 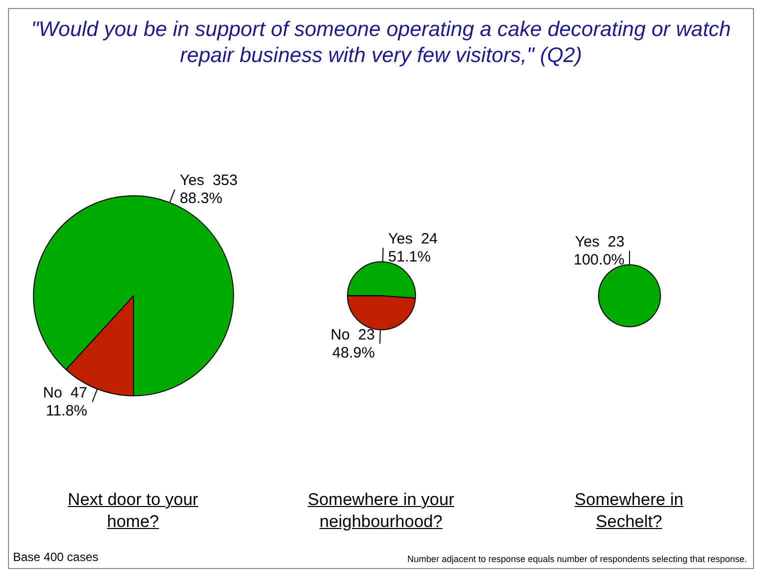 What do you see at coordinates (599, 241) in the screenshot?
I see `slice-label: Yes 23` at bounding box center [599, 241].